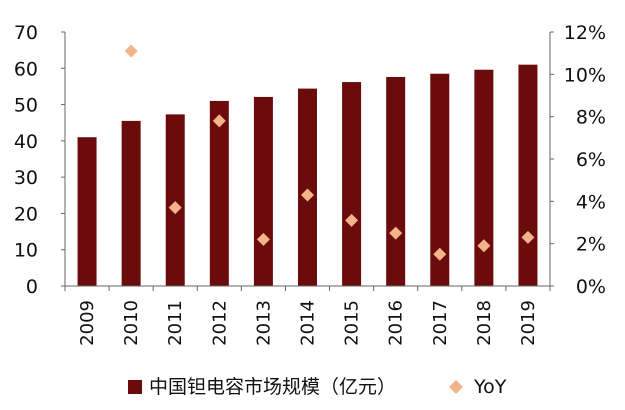 The height and width of the screenshot is (410, 625). What do you see at coordinates (26, 160) in the screenshot?
I see `left-axis-ticks: 0 10 20 30 40 50 60 70` at bounding box center [26, 160].